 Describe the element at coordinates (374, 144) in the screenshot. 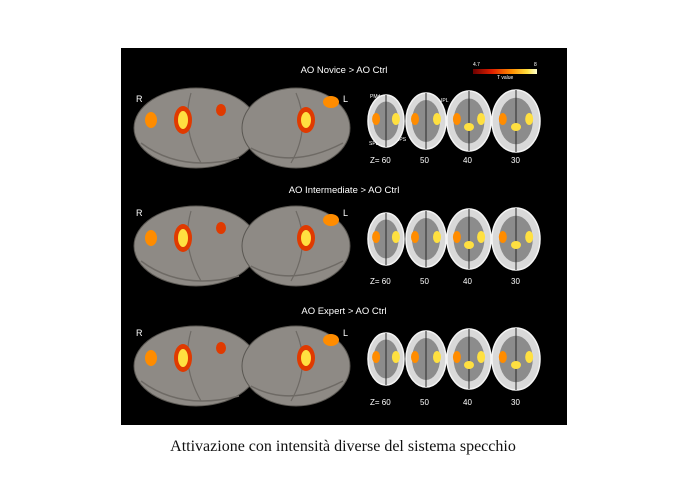

I see `region-label-spl: SPL` at that location.